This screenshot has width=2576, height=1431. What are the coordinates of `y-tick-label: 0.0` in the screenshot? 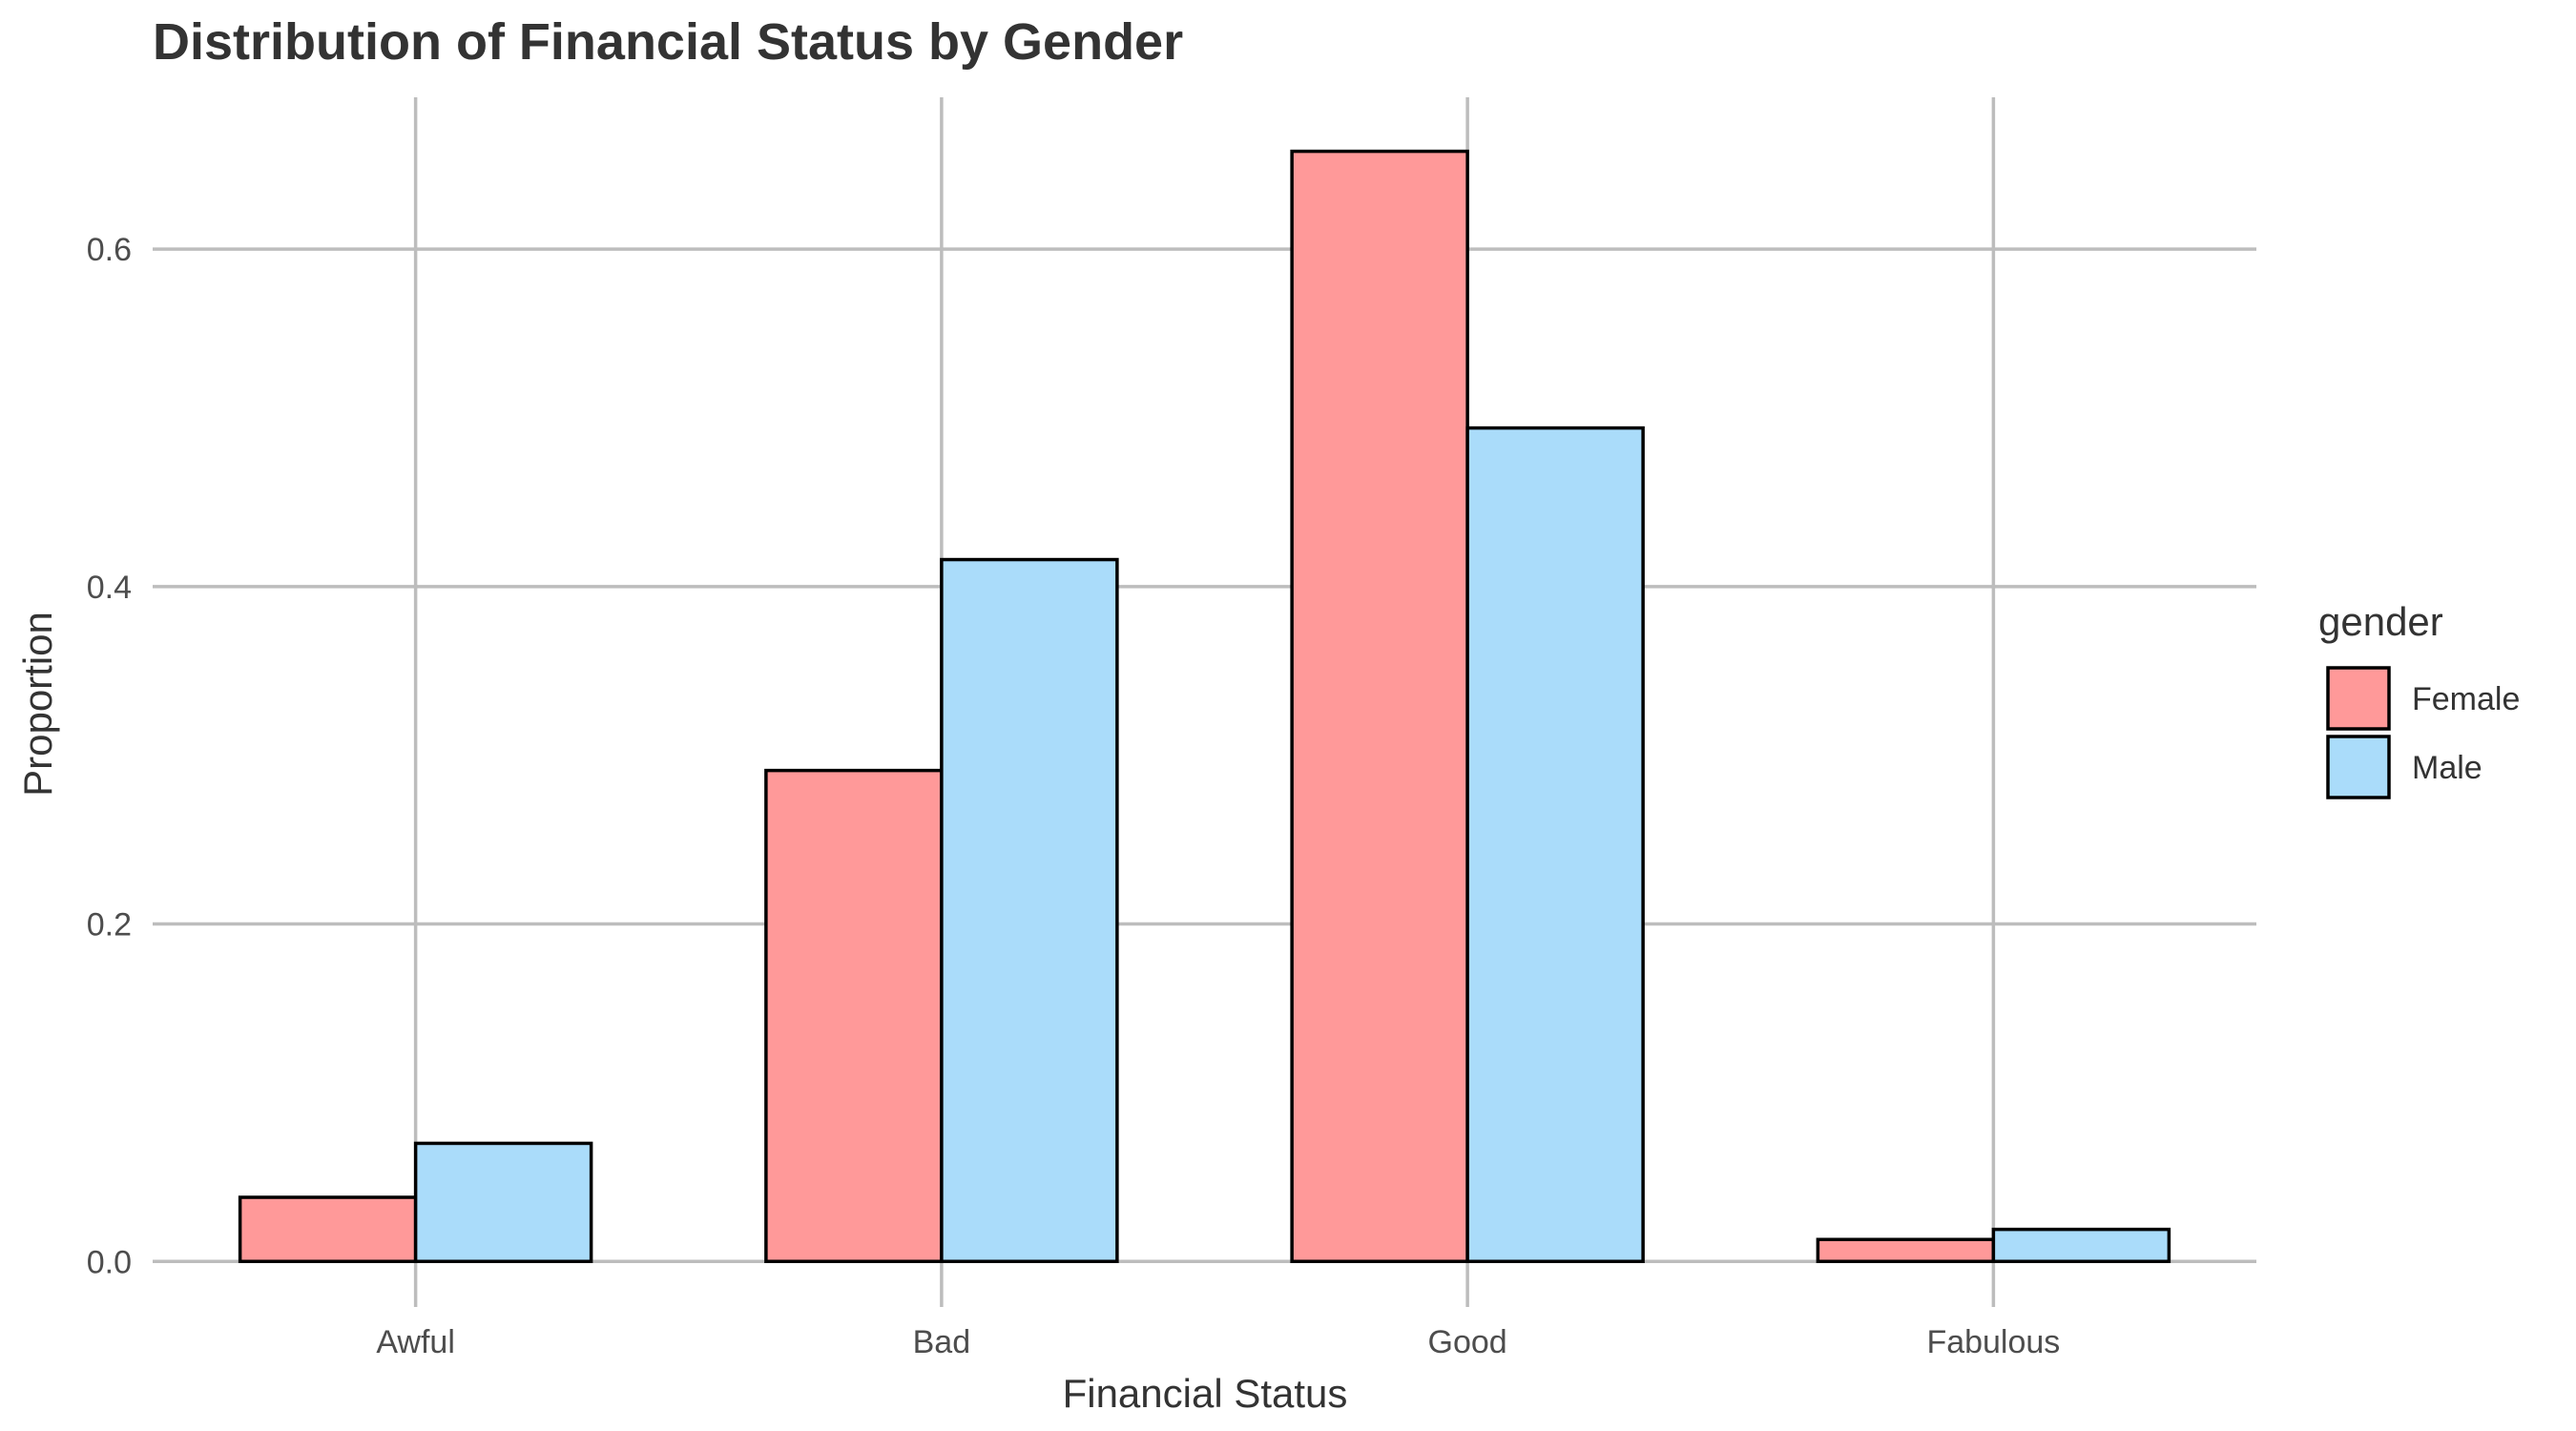 It's located at (109, 1262).